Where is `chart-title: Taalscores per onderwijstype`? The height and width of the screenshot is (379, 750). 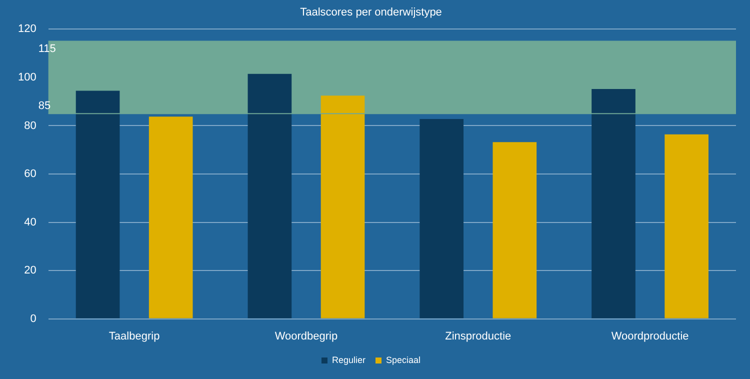
chart-title: Taalscores per onderwijstype is located at coordinates (371, 12).